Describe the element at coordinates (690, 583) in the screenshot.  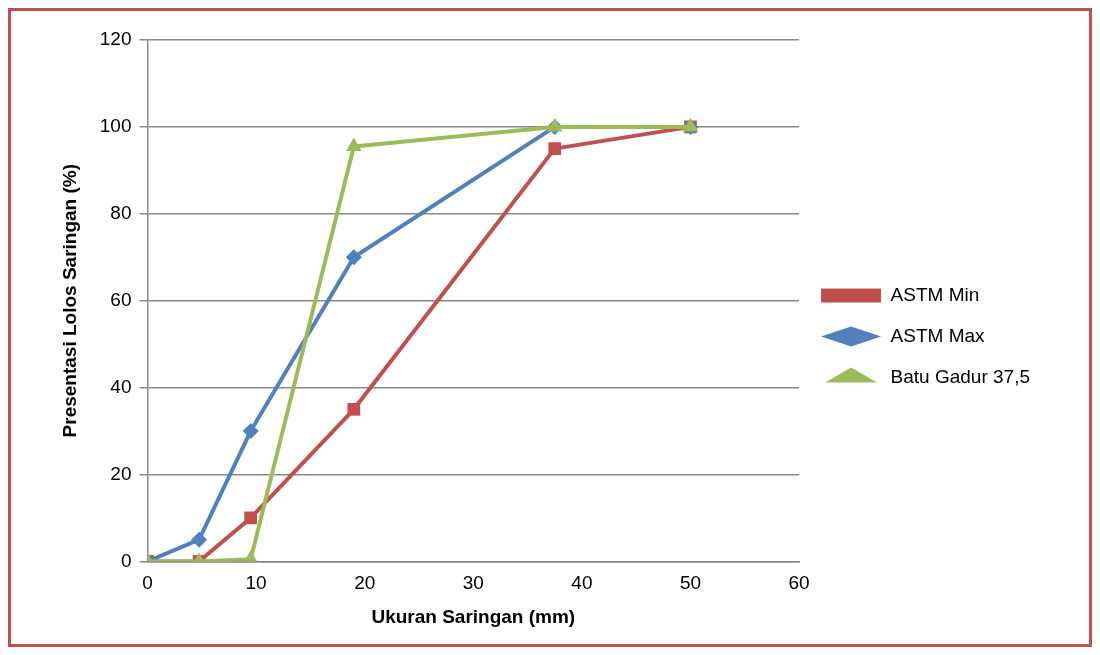
I see `x-tick-label: 50` at that location.